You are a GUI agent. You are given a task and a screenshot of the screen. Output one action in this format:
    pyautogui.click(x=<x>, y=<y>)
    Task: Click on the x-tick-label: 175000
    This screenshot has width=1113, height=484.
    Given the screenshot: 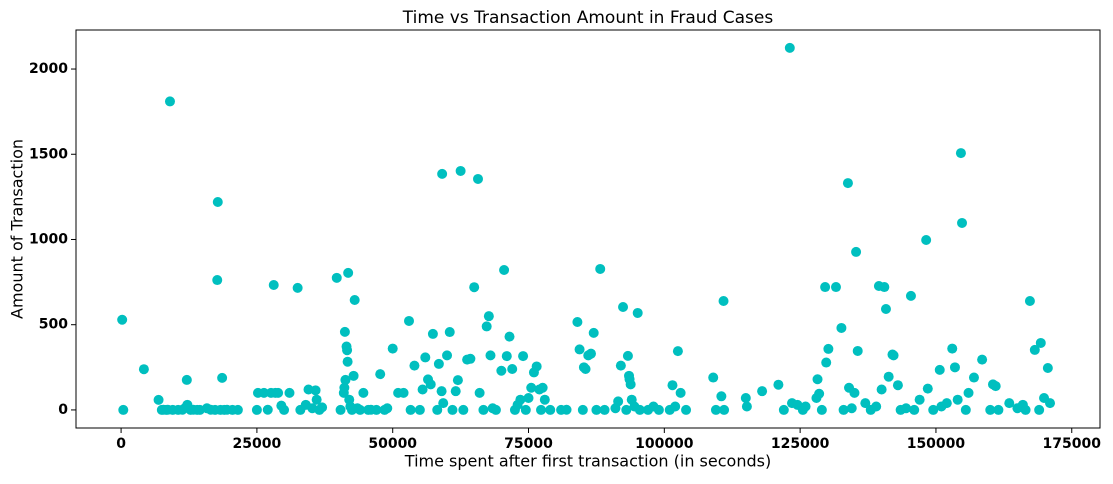 What is the action you would take?
    pyautogui.click(x=1072, y=444)
    